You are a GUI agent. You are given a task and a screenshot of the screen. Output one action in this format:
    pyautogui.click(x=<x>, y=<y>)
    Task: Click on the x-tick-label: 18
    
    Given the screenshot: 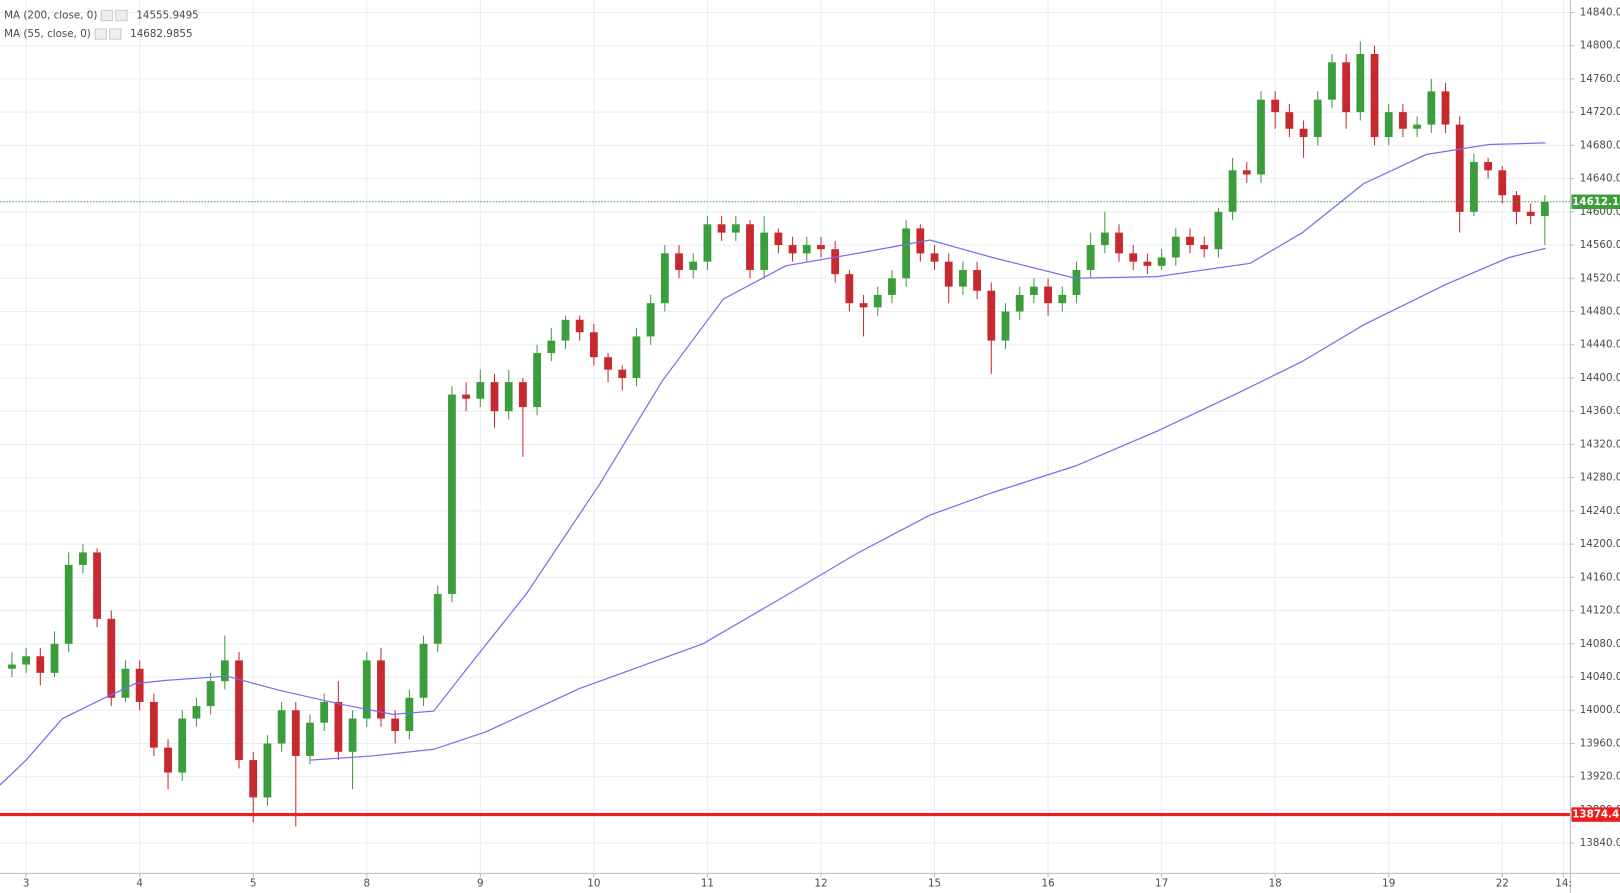 What is the action you would take?
    pyautogui.click(x=1275, y=884)
    